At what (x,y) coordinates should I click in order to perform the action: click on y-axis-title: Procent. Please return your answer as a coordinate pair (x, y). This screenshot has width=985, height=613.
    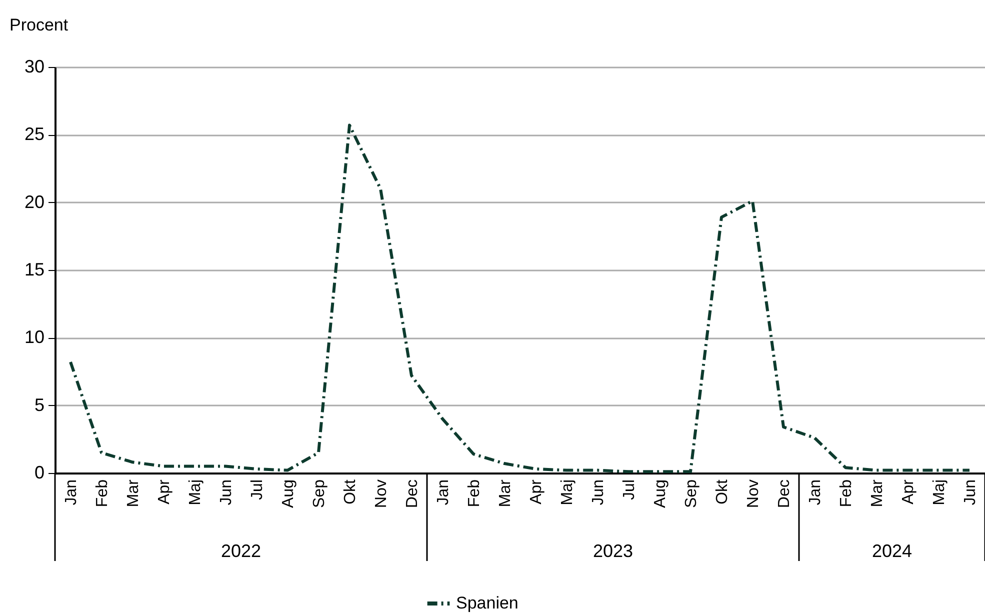
    Looking at the image, I should click on (39, 25).